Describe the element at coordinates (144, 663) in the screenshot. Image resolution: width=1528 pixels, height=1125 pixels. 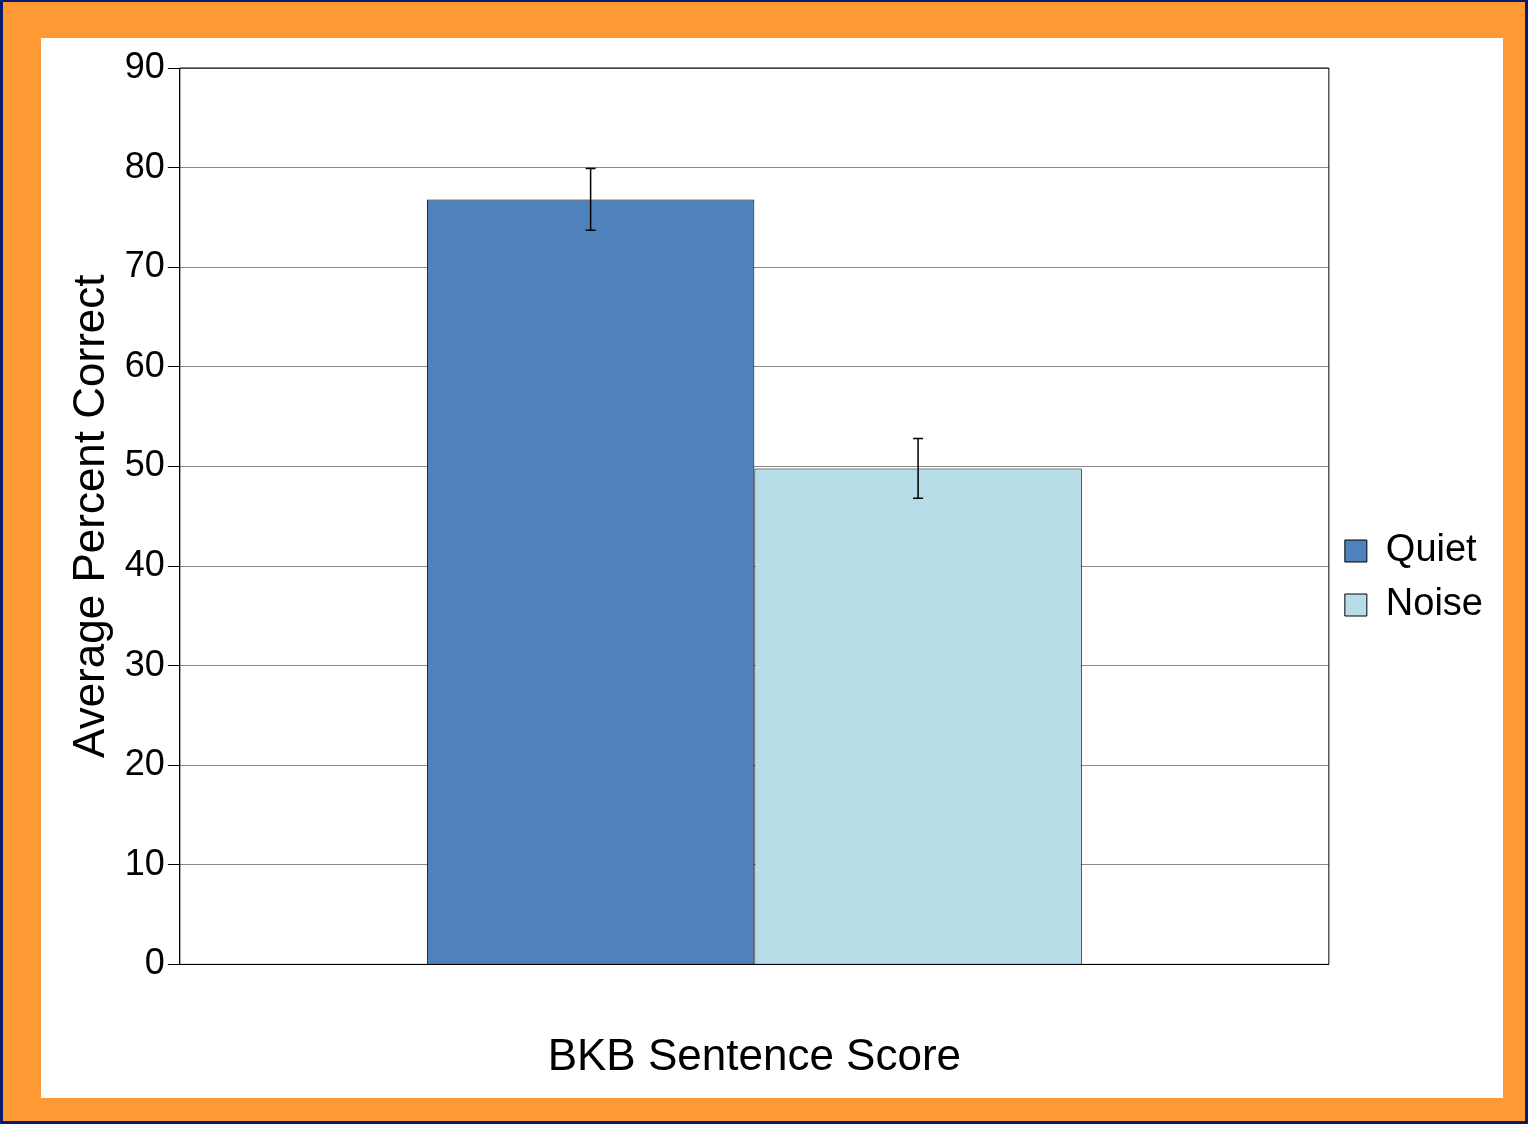
I see `y-tick-label: 30` at that location.